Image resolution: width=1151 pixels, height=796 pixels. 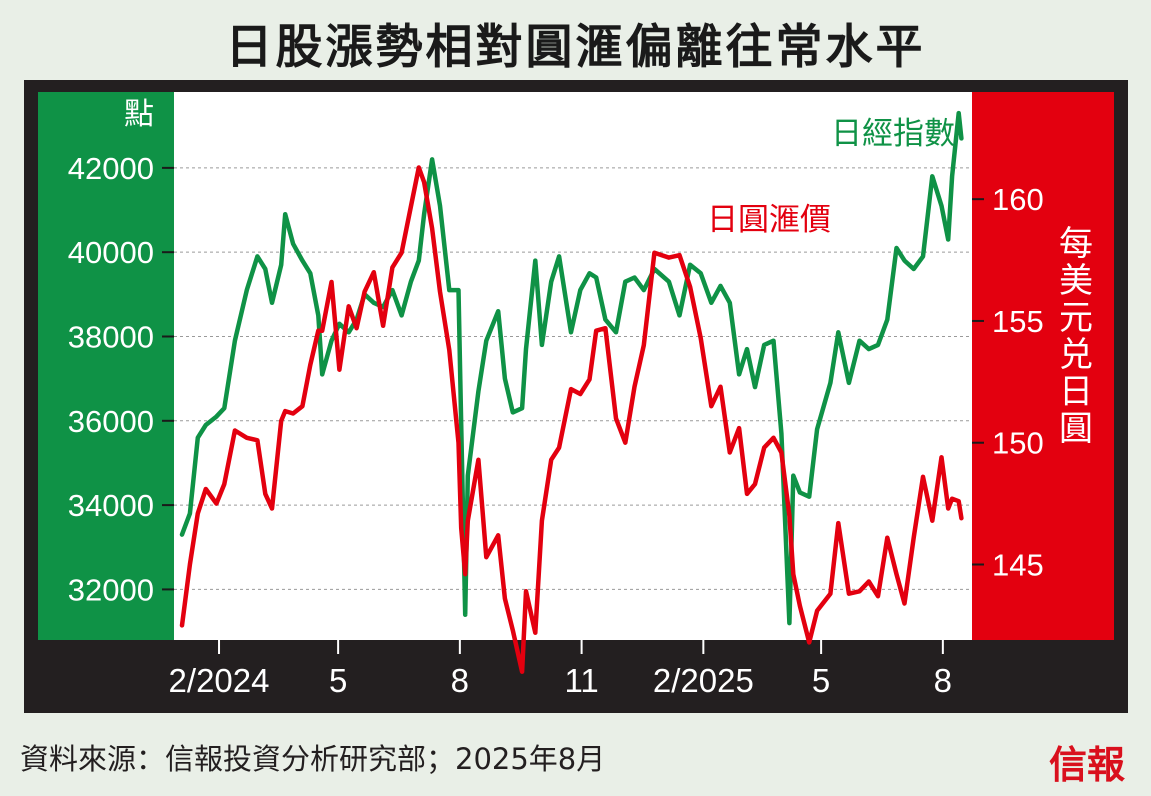 What do you see at coordinates (313, 759) in the screenshot?
I see `source-note: 資料來源：信報投資分析研究部；2025年8月` at bounding box center [313, 759].